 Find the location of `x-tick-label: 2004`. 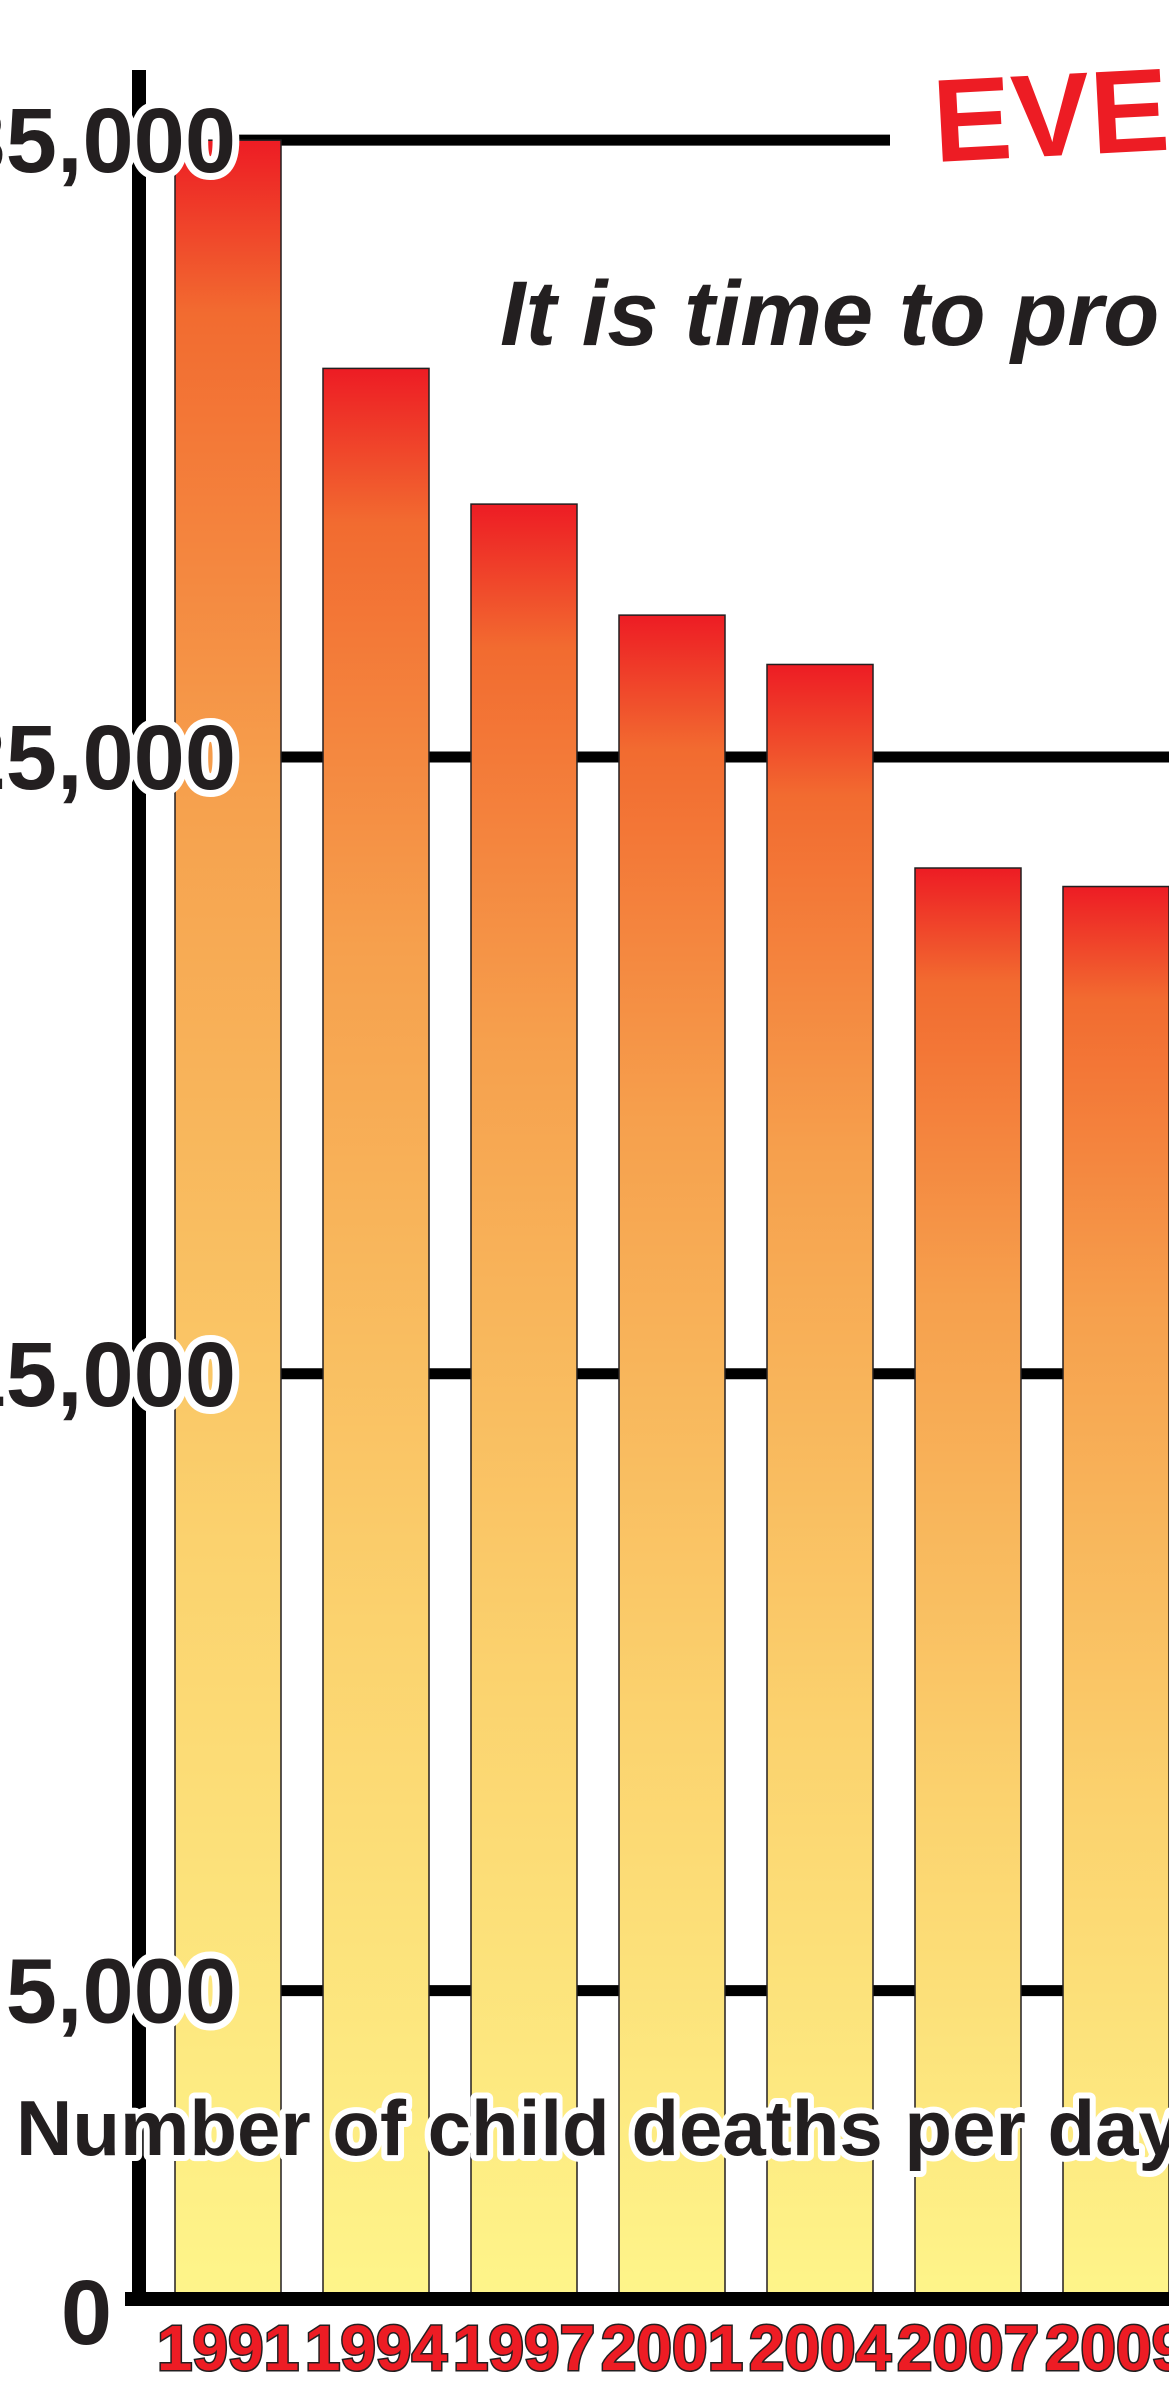

x-tick-label: 2004 is located at coordinates (820, 2348).